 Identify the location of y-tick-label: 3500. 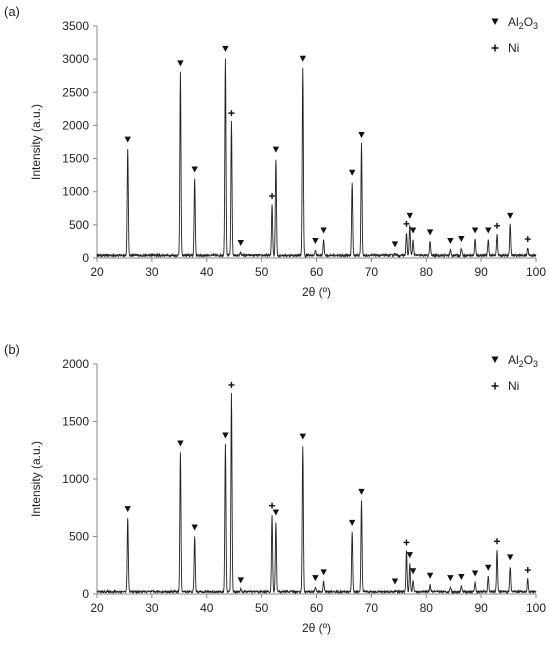
(75, 26).